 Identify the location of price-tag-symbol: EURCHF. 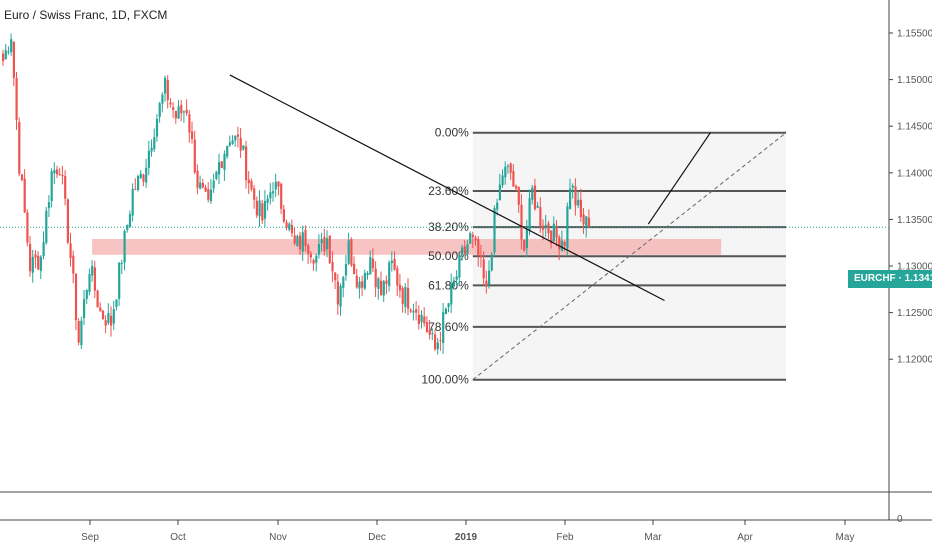
(875, 278).